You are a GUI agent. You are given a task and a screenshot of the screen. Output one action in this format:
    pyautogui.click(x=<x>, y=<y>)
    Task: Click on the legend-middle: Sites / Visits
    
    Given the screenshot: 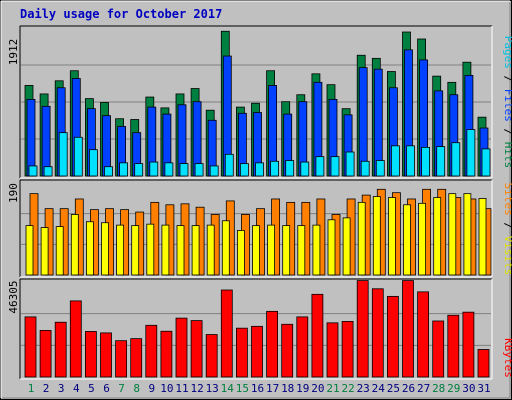 What is the action you would take?
    pyautogui.click(x=507, y=229)
    